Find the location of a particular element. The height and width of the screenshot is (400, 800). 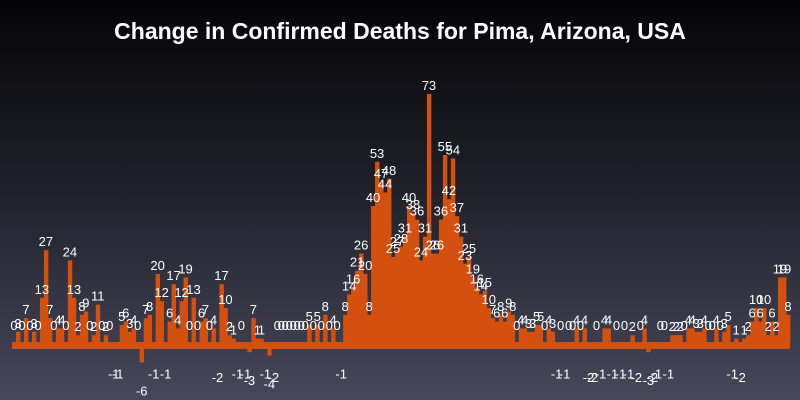

data-label: 28 is located at coordinates (401, 238).